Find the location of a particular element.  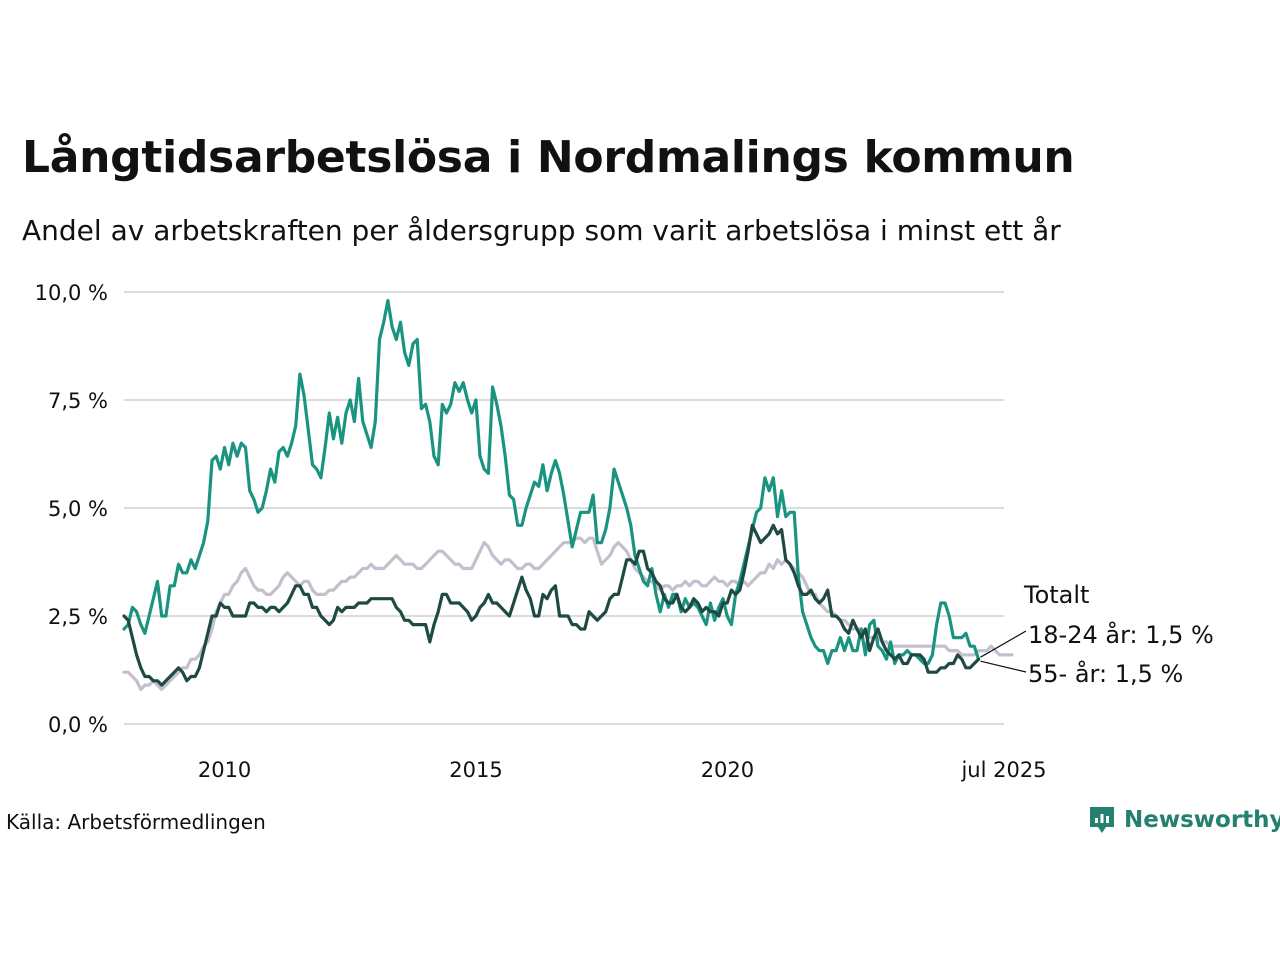

x-tick-label: 2020 is located at coordinates (727, 770).